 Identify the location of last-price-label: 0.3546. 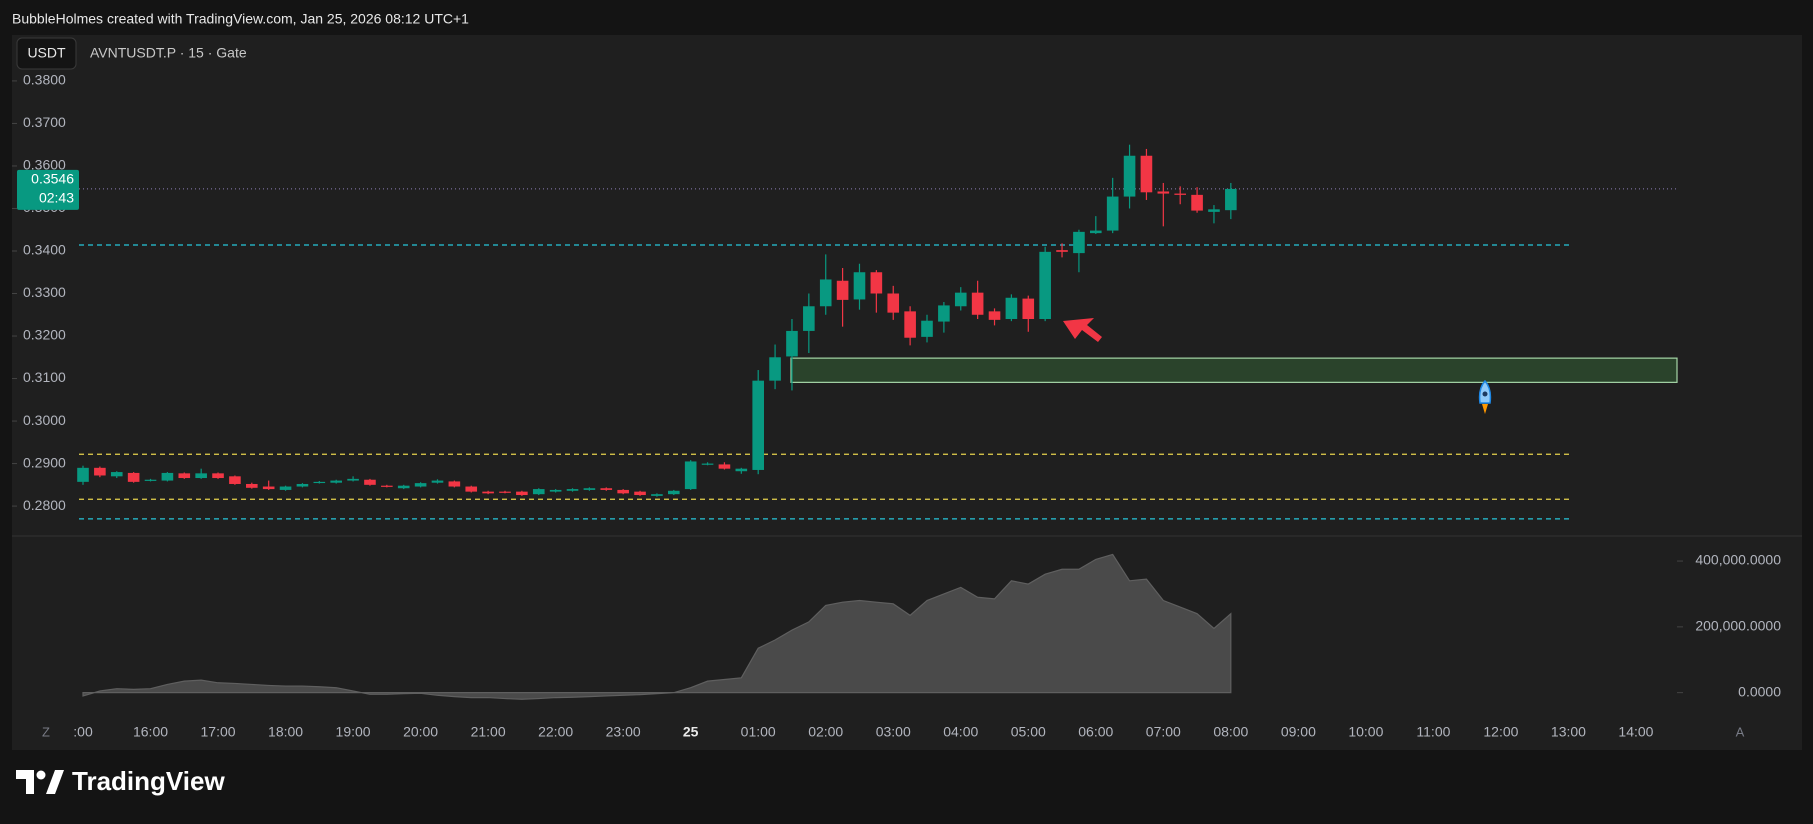
(52, 179).